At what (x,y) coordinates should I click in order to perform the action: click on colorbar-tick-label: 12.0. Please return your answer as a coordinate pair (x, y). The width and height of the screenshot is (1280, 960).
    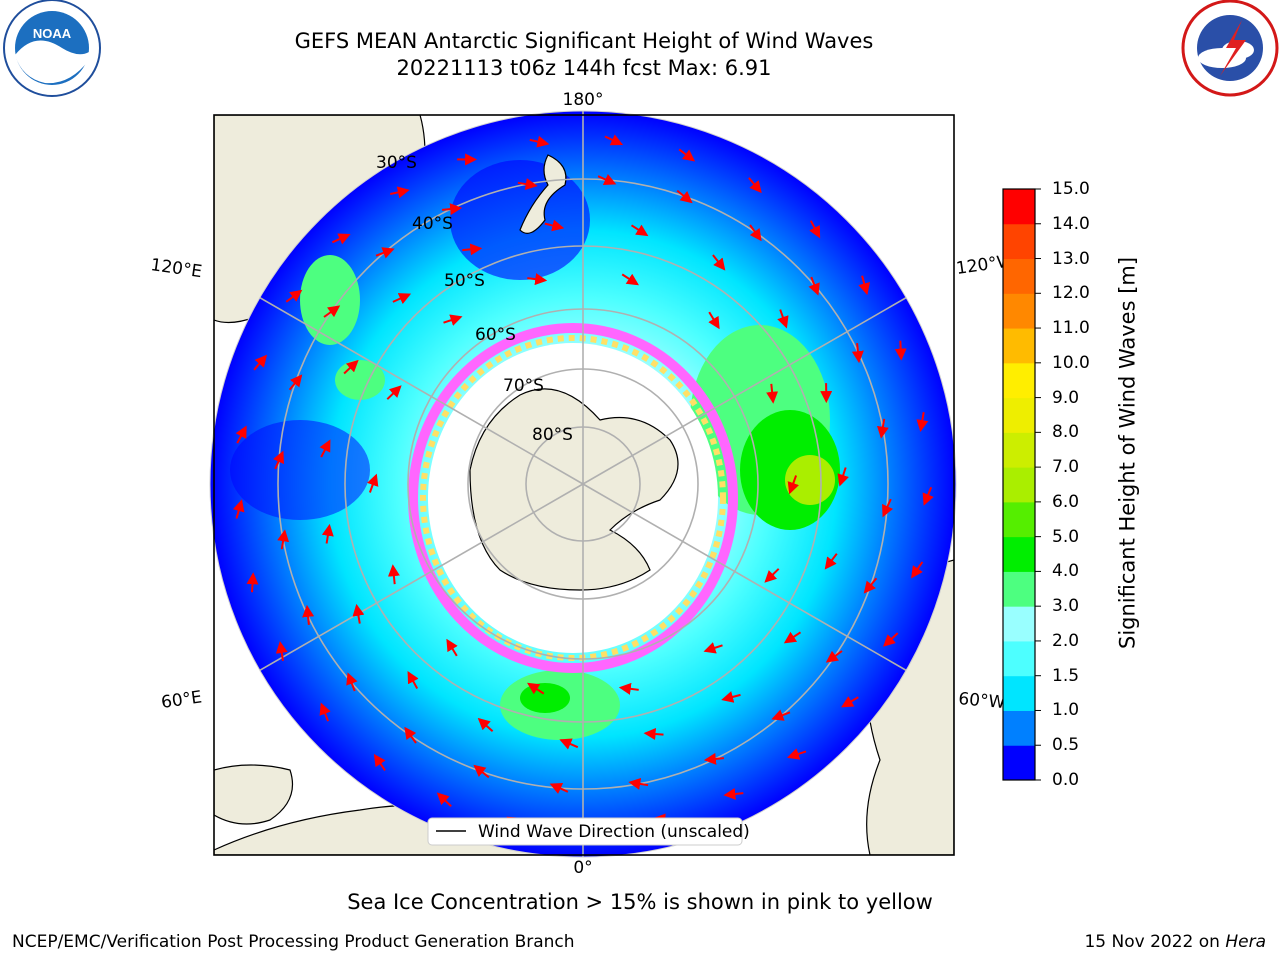
    Looking at the image, I should click on (1071, 293).